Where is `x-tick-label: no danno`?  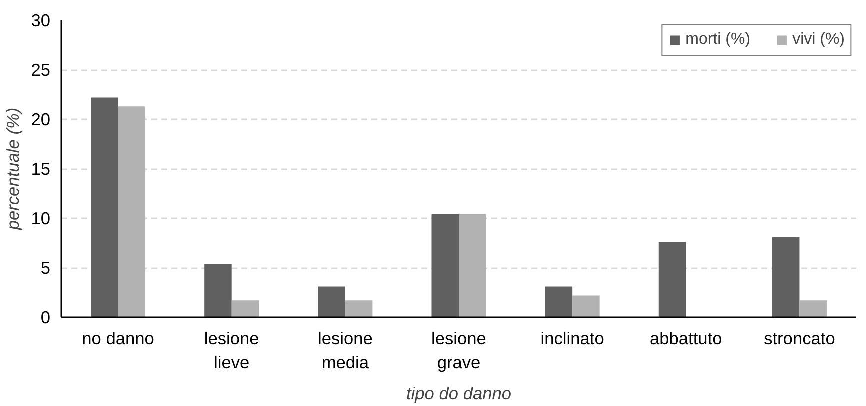 x-tick-label: no danno is located at coordinates (118, 338).